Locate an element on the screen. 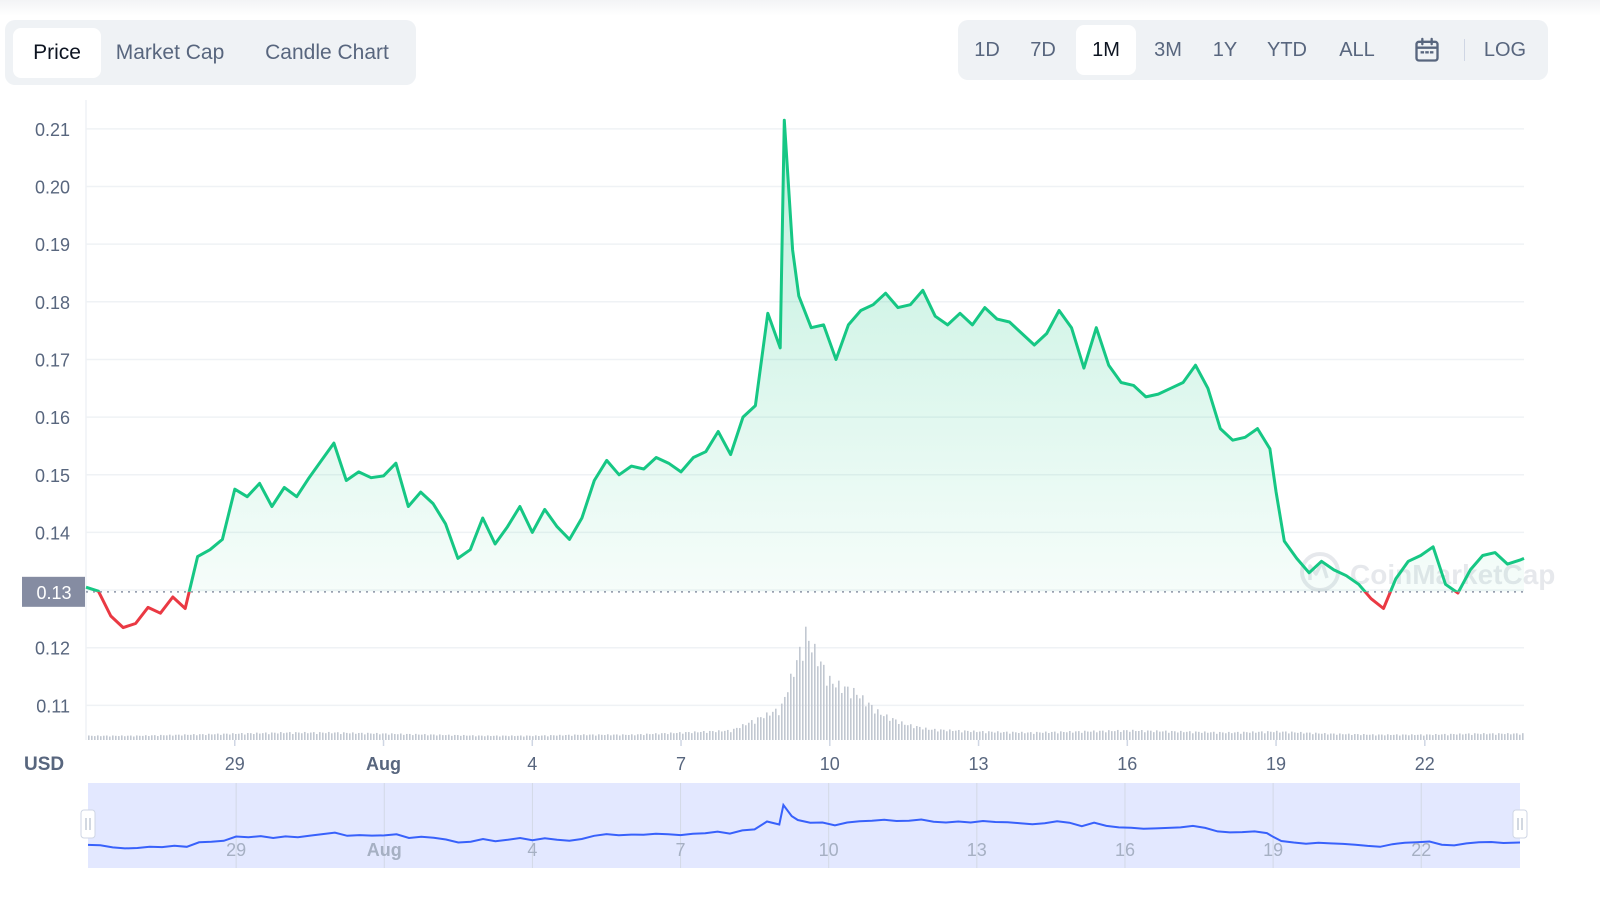 Image resolution: width=1600 pixels, height=905 pixels. range-navigator: 29 Aug 4 7 10 13 16 19 22 is located at coordinates (804, 825).